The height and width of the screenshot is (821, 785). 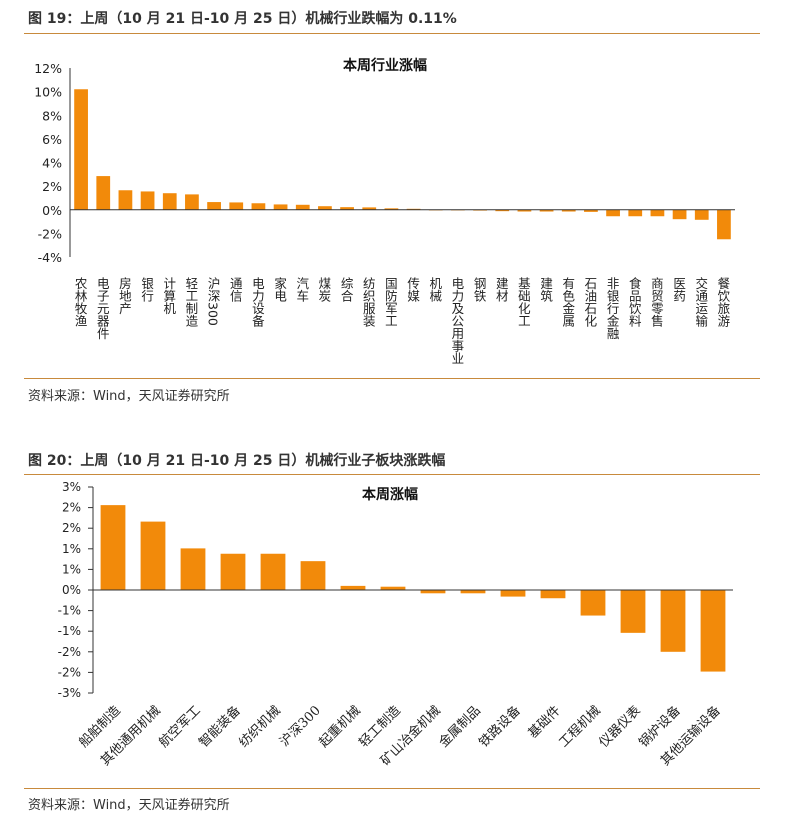 I want to click on figure-20-source: 资料来源：Wind，天风证券研究所, so click(x=129, y=805).